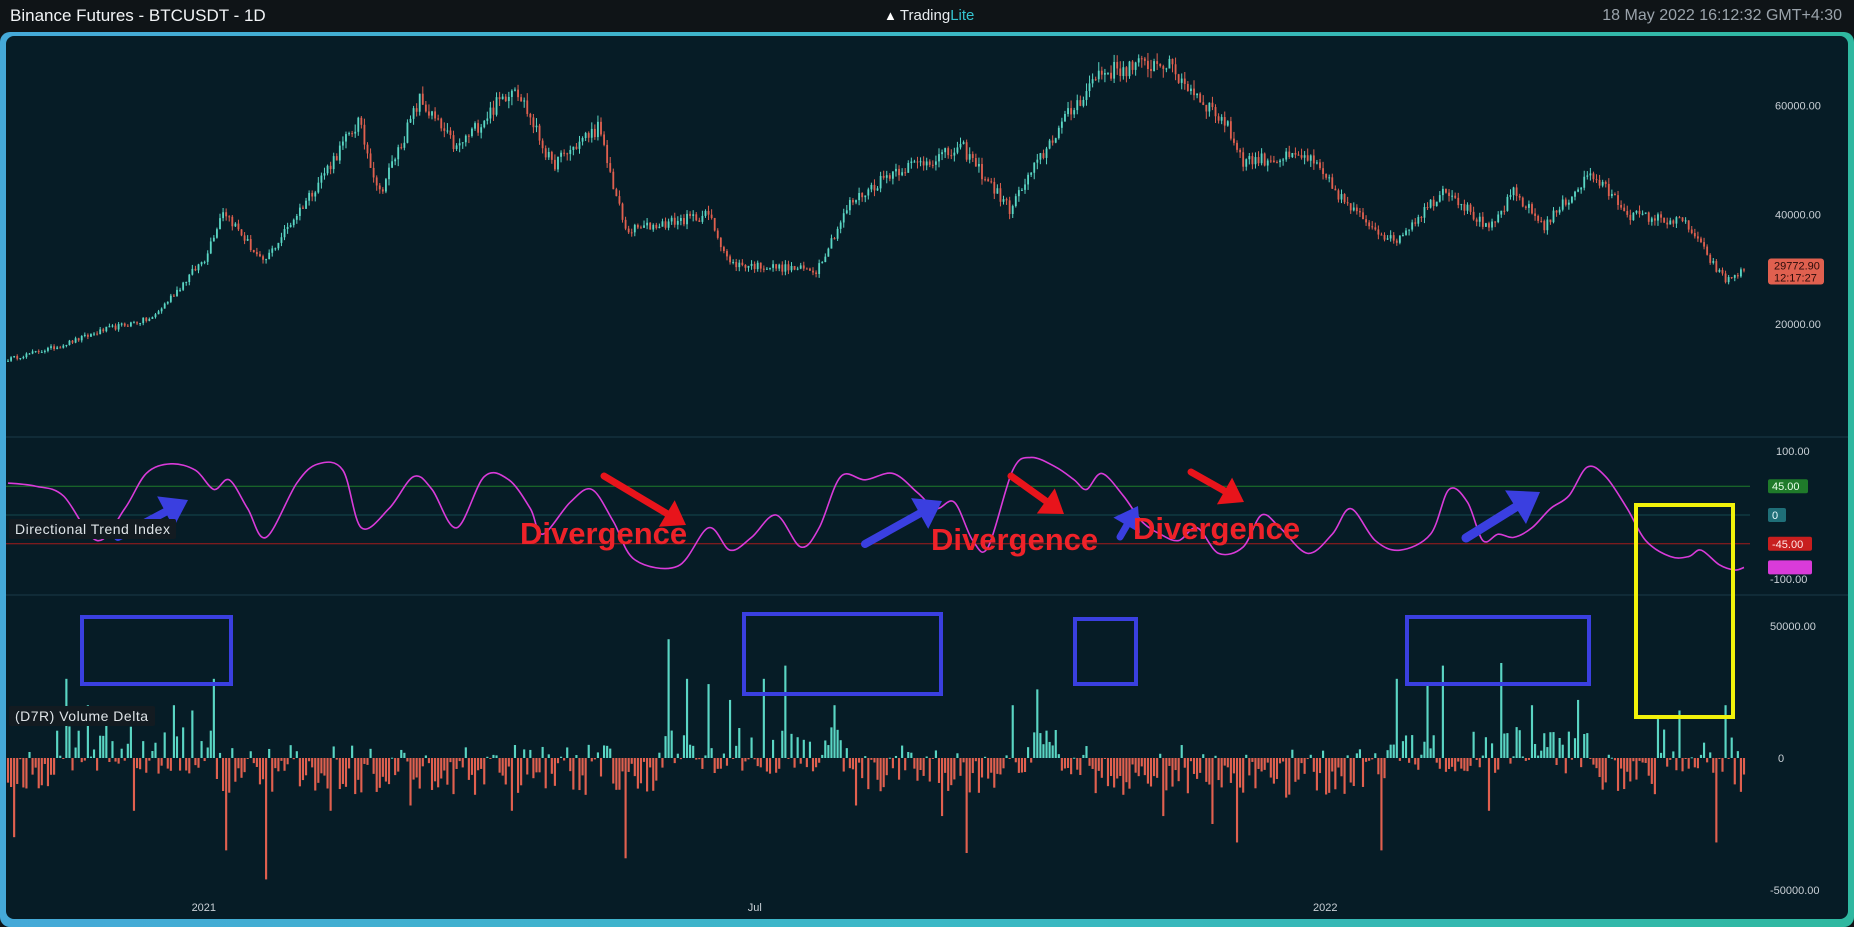  I want to click on dti-level-zero-bg, so click(1777, 515).